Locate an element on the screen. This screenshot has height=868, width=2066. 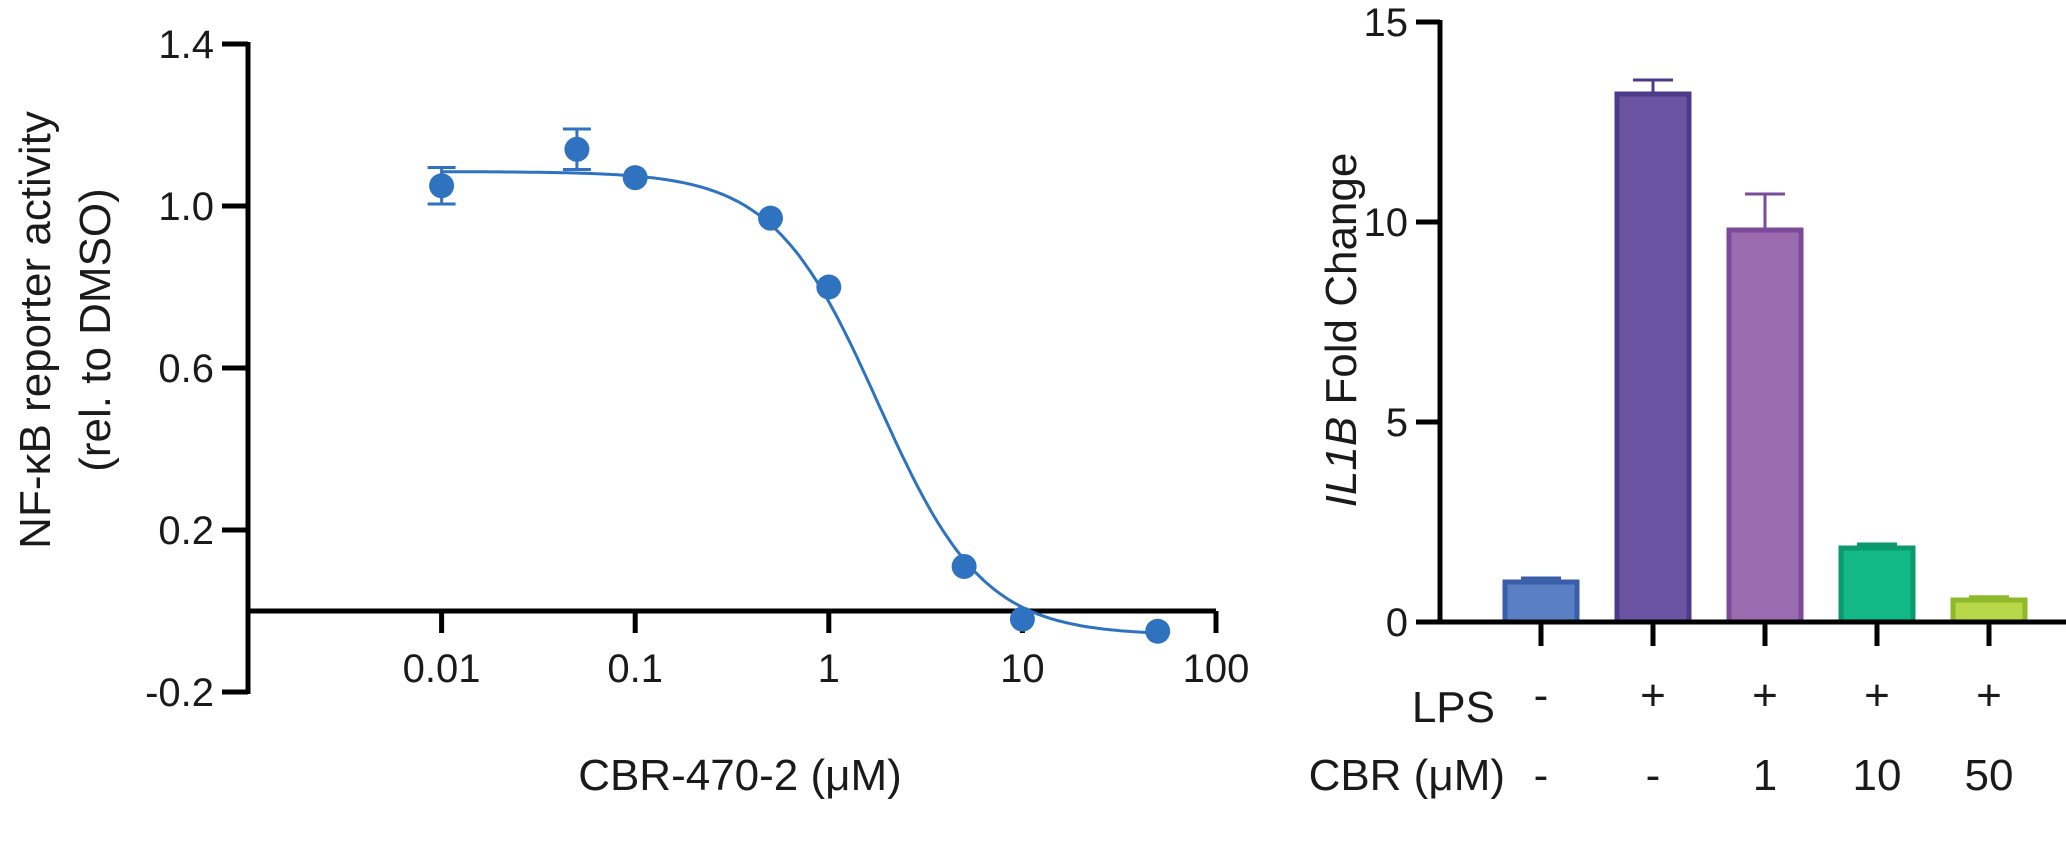
right-x-axis is located at coordinates (1753, 632).